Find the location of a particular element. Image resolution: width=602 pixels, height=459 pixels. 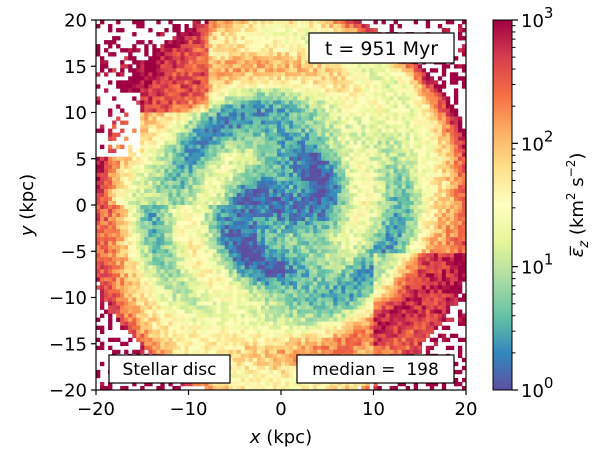

median-annotation: median = 198 is located at coordinates (375, 369).